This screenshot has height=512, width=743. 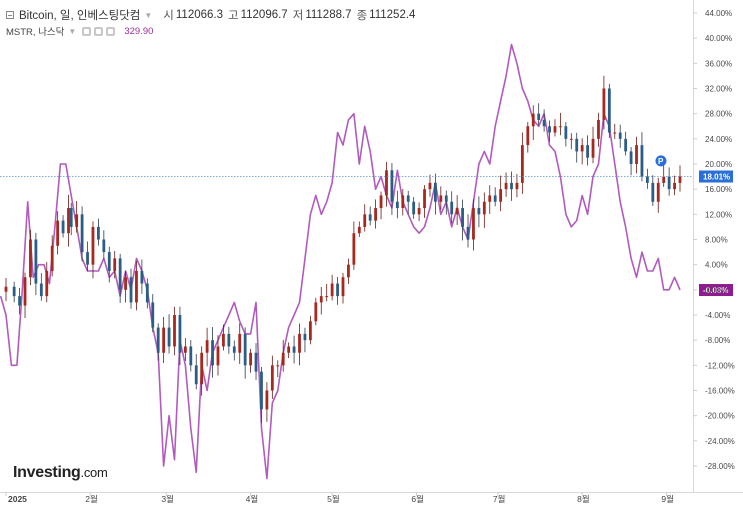 What do you see at coordinates (111, 31) in the screenshot?
I see `remove-icon` at bounding box center [111, 31].